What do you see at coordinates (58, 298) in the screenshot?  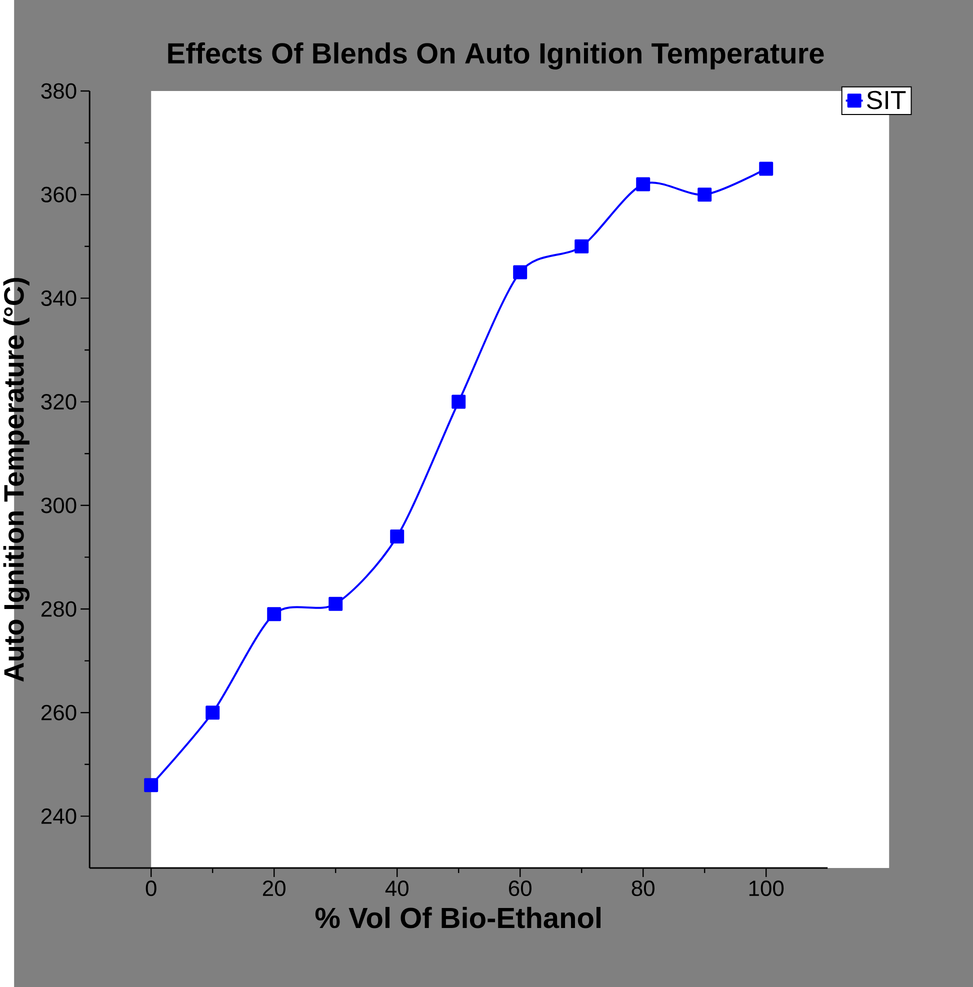 I see `y-tick-label: 340` at bounding box center [58, 298].